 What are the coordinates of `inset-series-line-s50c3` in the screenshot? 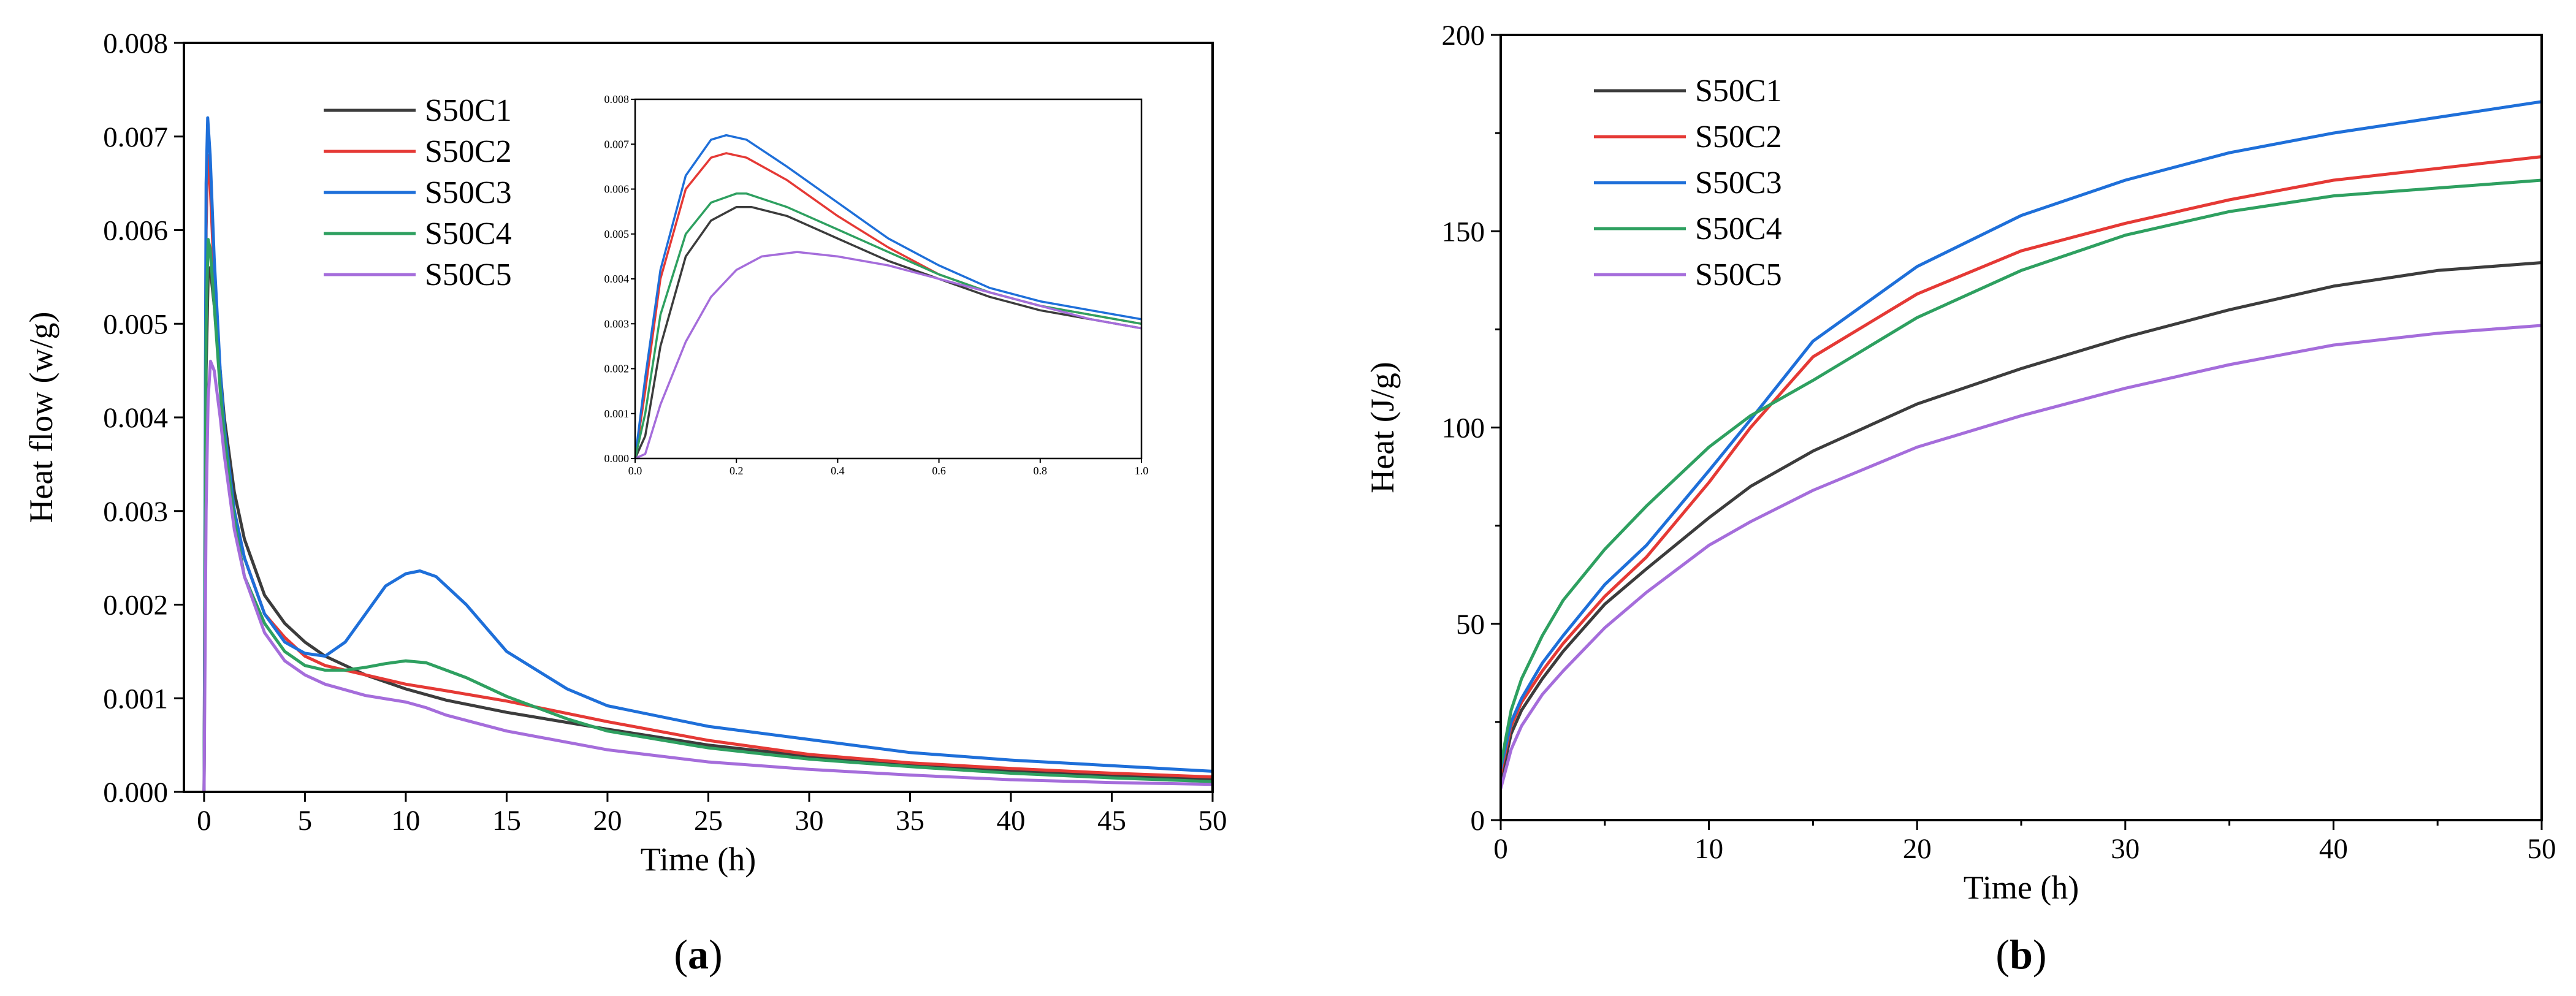 It's located at (888, 296).